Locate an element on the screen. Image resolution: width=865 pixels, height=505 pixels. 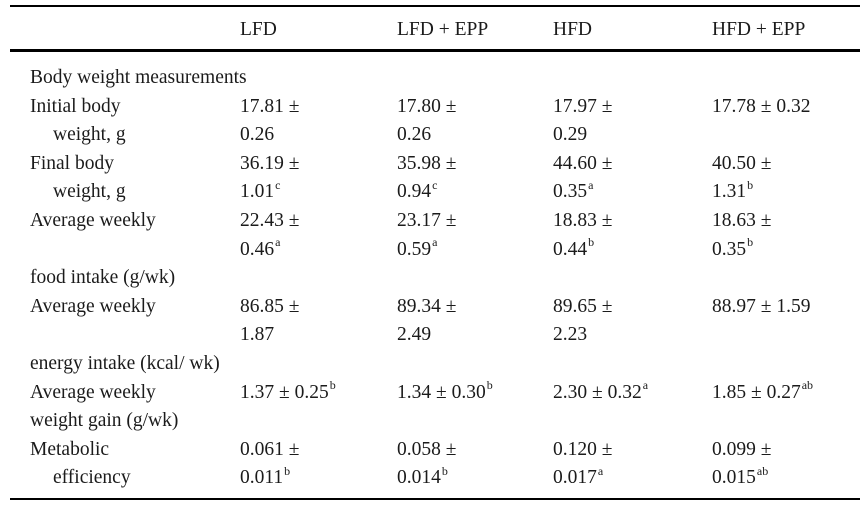
superscript-marker: a is located at coordinates (591, 184).